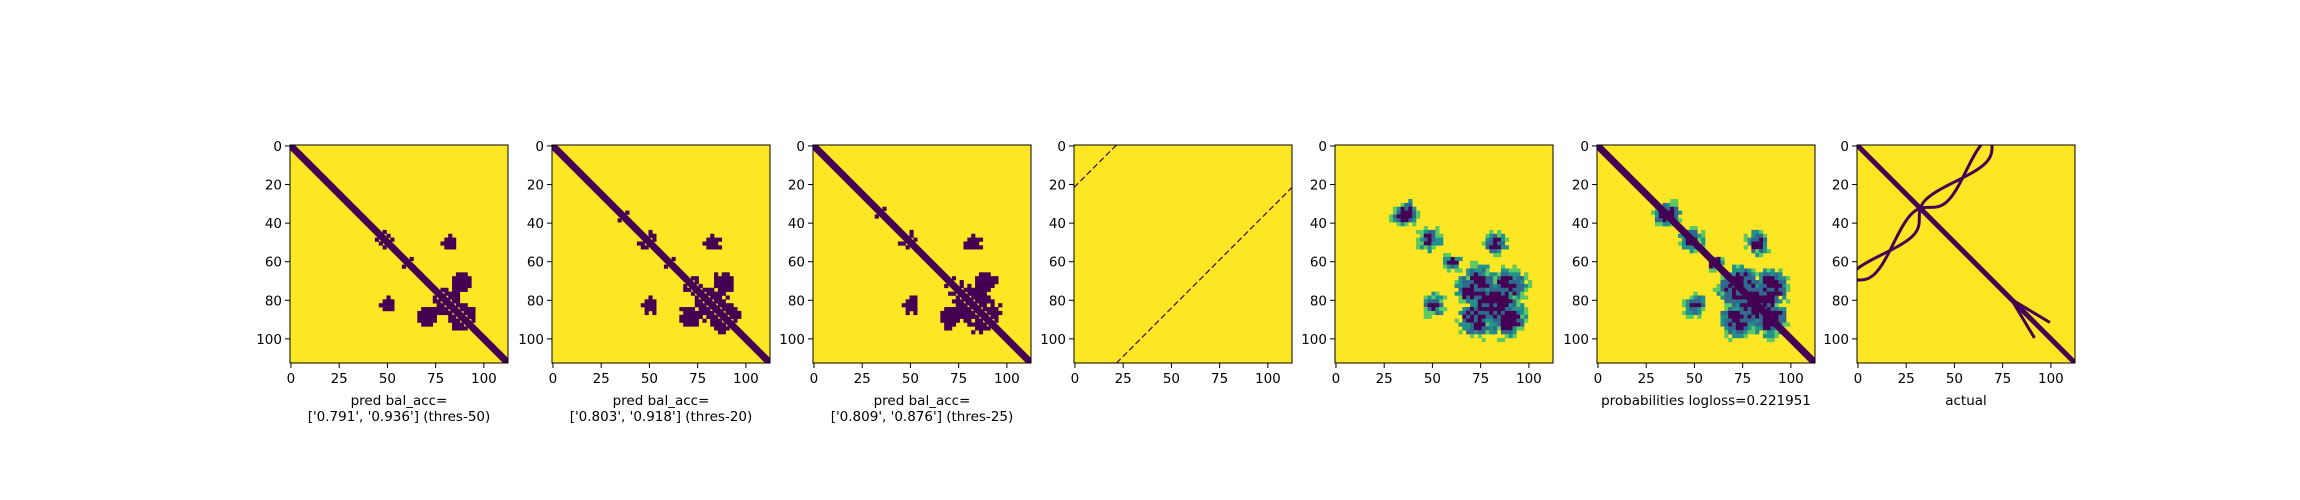 Image resolution: width=2300 pixels, height=500 pixels. I want to click on x-tick-label: 0, so click(1075, 379).